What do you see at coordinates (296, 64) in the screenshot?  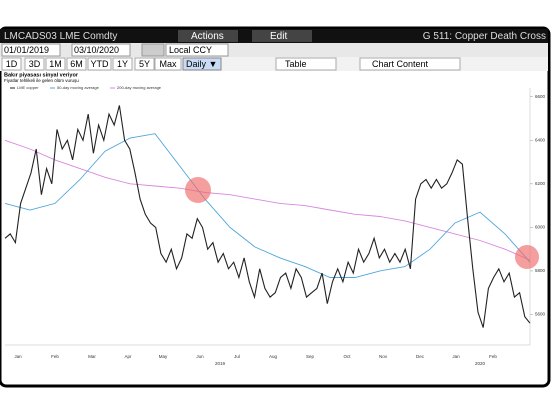 I see `table-label: Table` at bounding box center [296, 64].